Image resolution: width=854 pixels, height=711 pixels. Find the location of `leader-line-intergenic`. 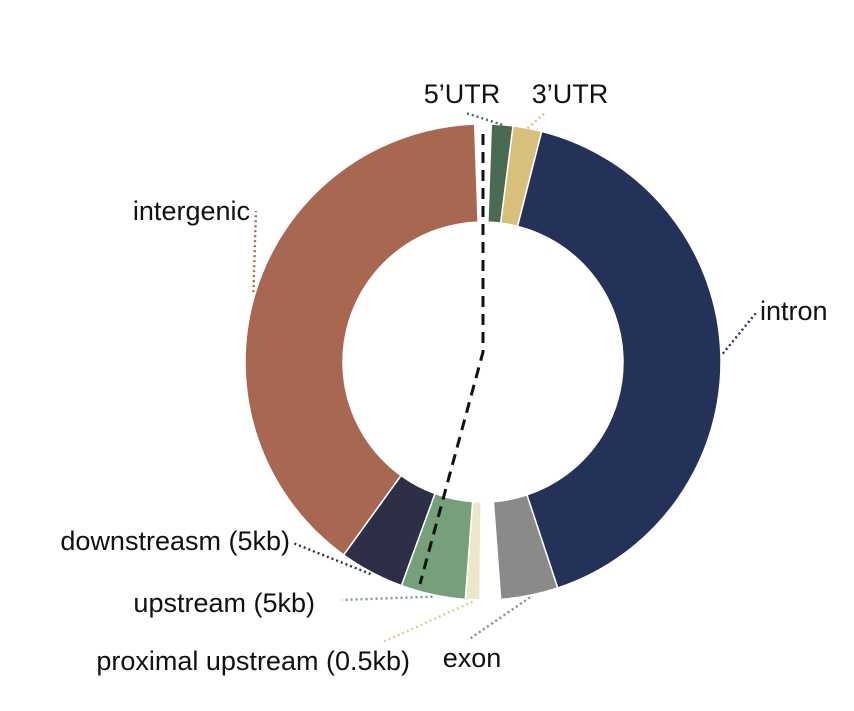

leader-line-intergenic is located at coordinates (255, 251).